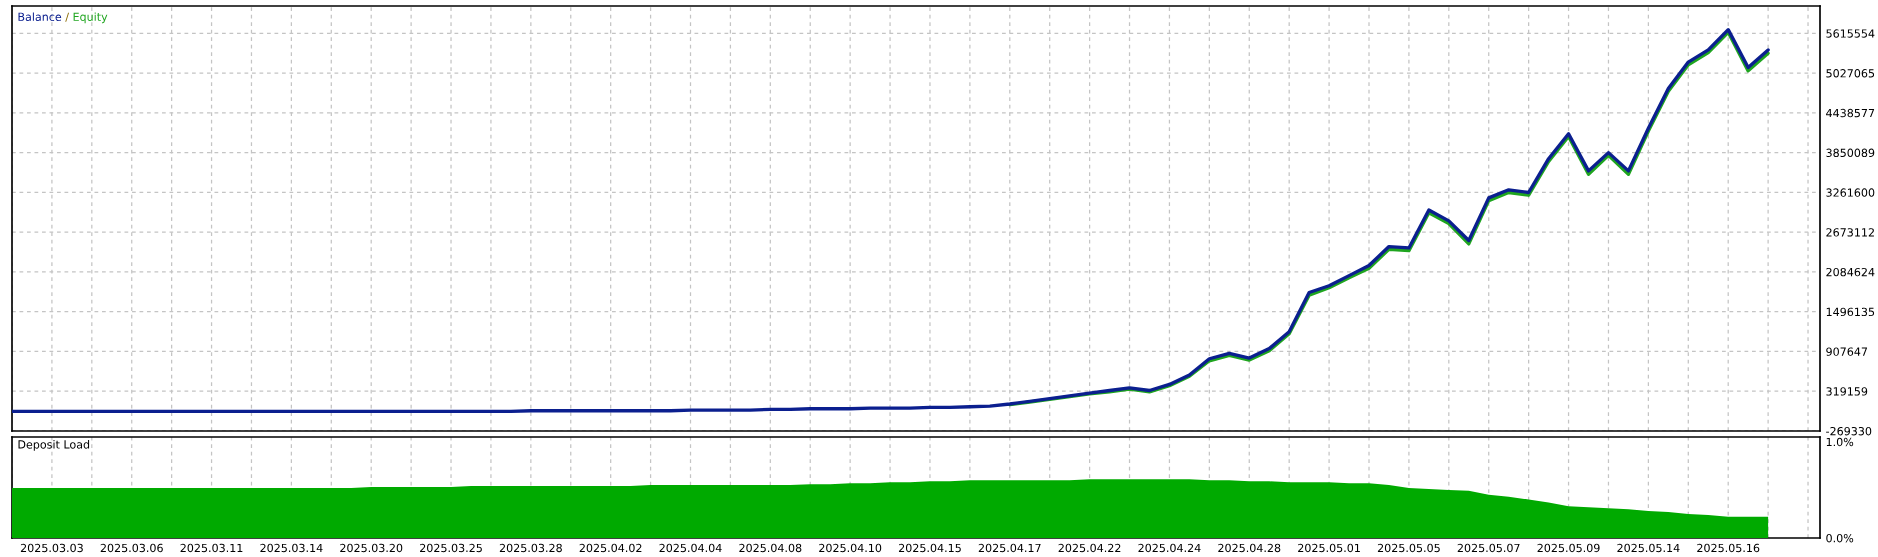 Image resolution: width=1878 pixels, height=557 pixels. I want to click on y-tick-label: 3850089, so click(1850, 153).